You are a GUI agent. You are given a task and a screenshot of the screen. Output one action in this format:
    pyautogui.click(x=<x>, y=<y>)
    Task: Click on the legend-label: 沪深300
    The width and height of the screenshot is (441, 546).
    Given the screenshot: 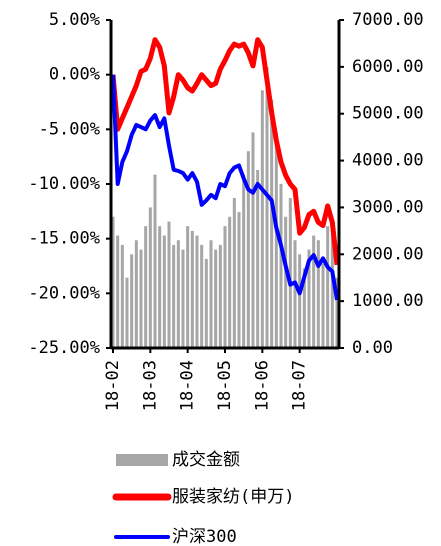 What is the action you would take?
    pyautogui.click(x=204, y=536)
    